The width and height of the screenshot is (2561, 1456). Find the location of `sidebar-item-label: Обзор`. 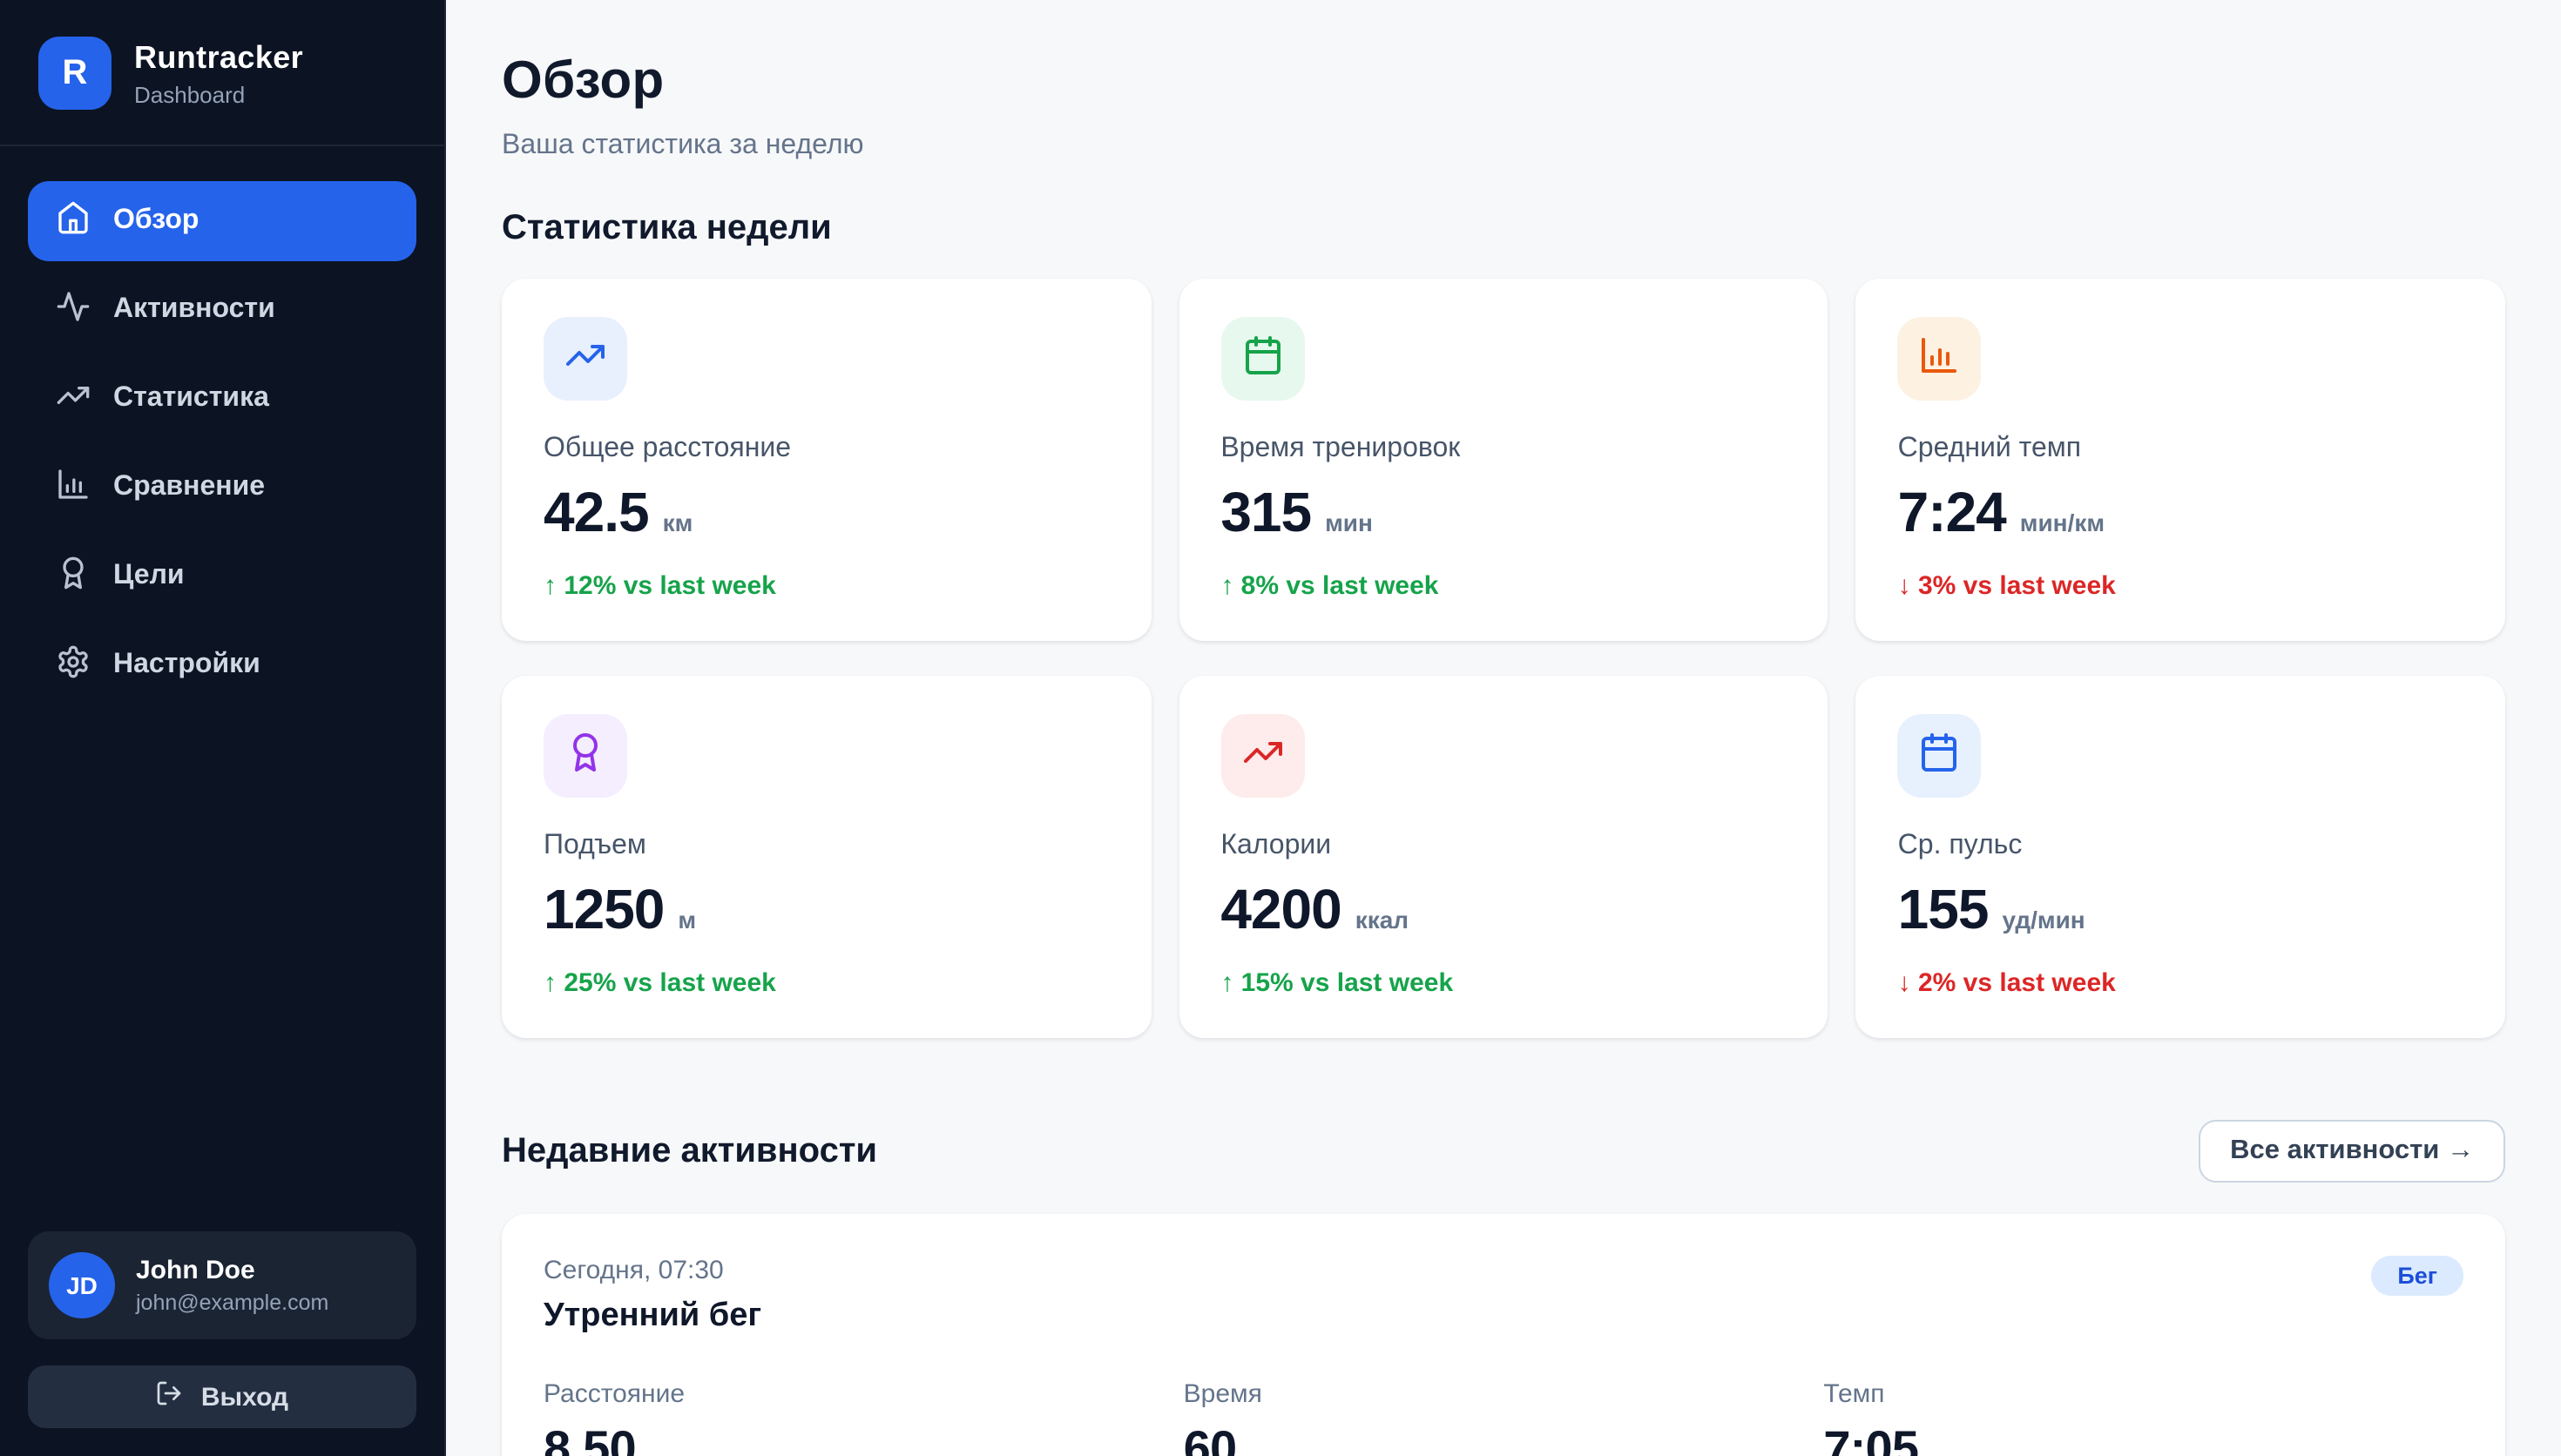

sidebar-item-label: Обзор is located at coordinates (156, 220).